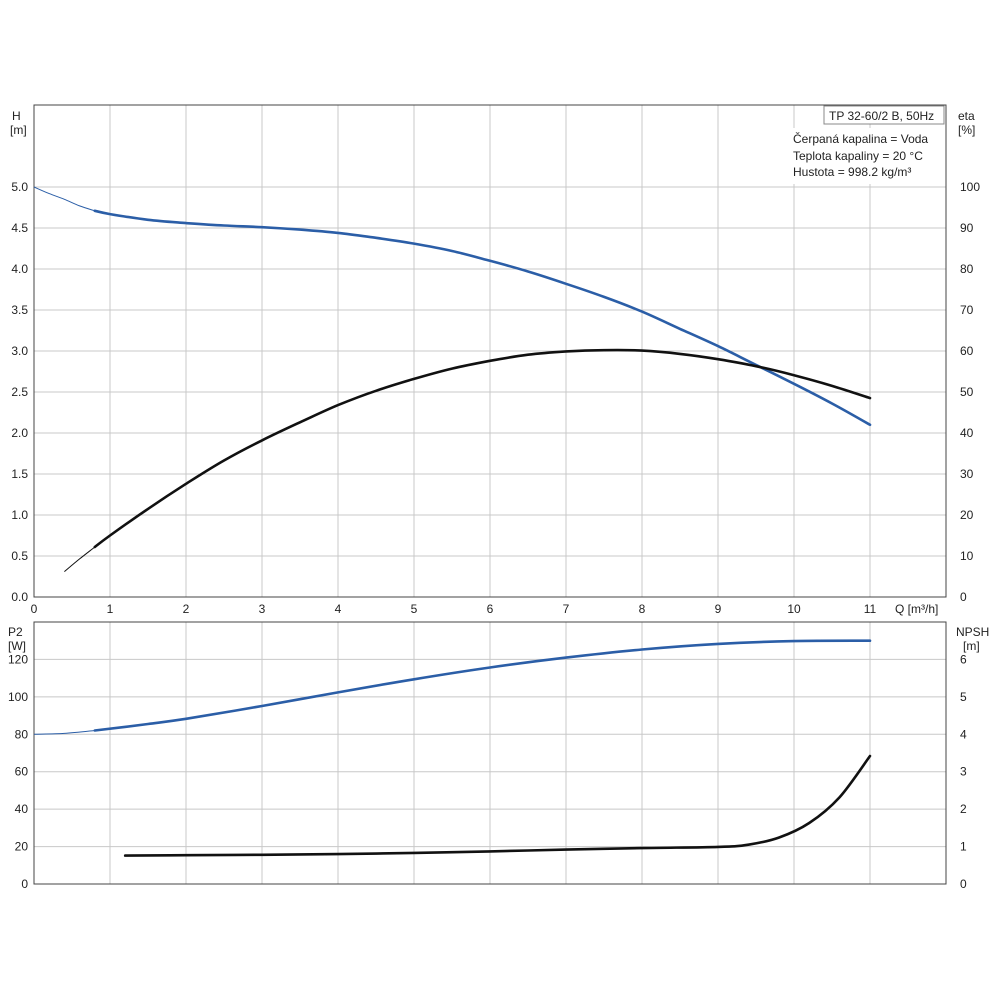 This screenshot has width=1000, height=1000. What do you see at coordinates (497, 805) in the screenshot?
I see `npsh-curve` at bounding box center [497, 805].